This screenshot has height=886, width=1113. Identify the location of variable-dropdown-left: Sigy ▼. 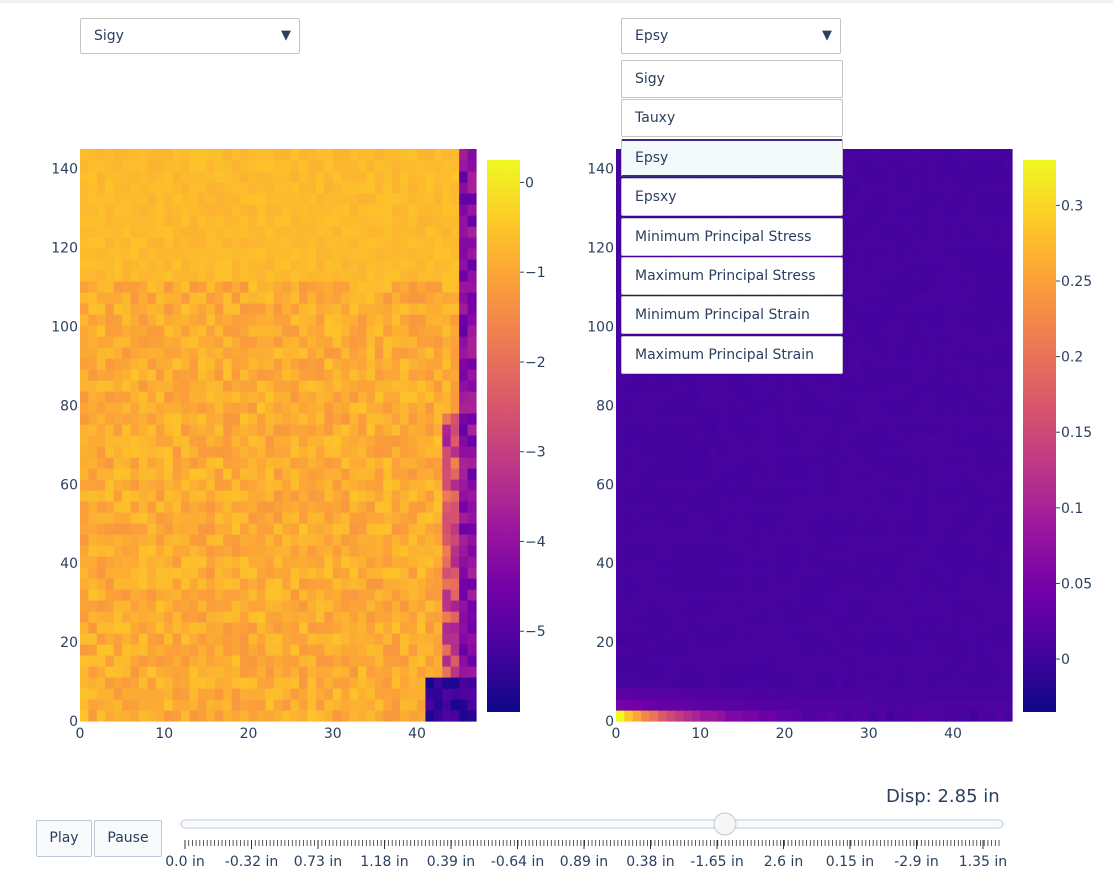
(190, 36).